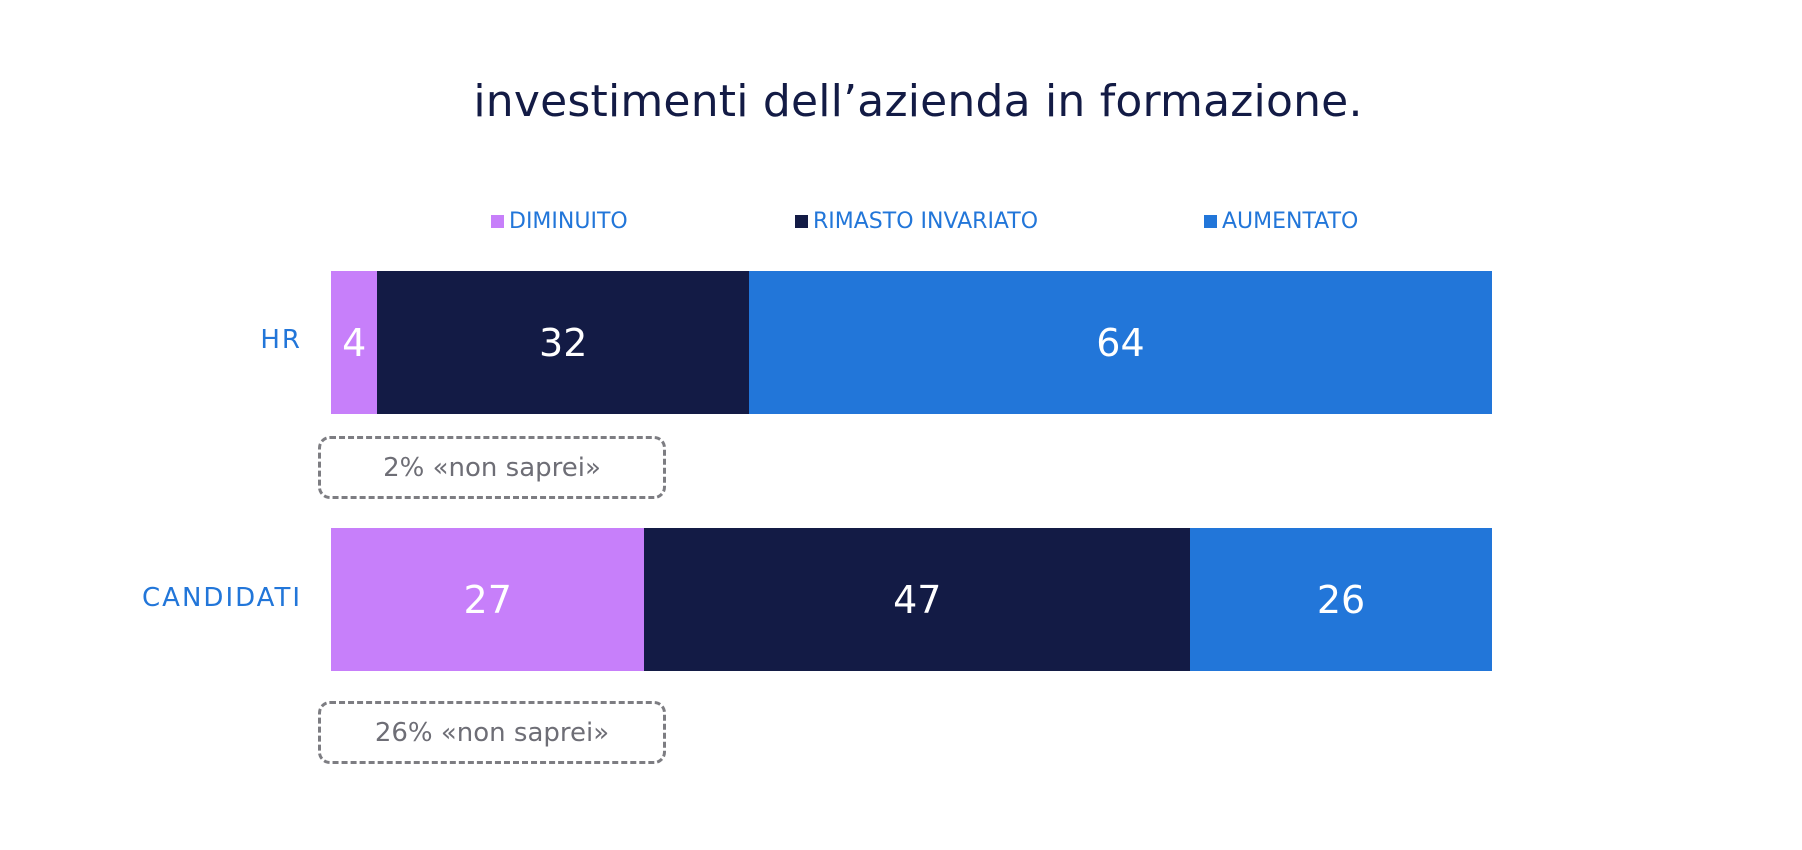 The height and width of the screenshot is (850, 1802). What do you see at coordinates (1210, 221) in the screenshot?
I see `legend-swatch-aumentato` at bounding box center [1210, 221].